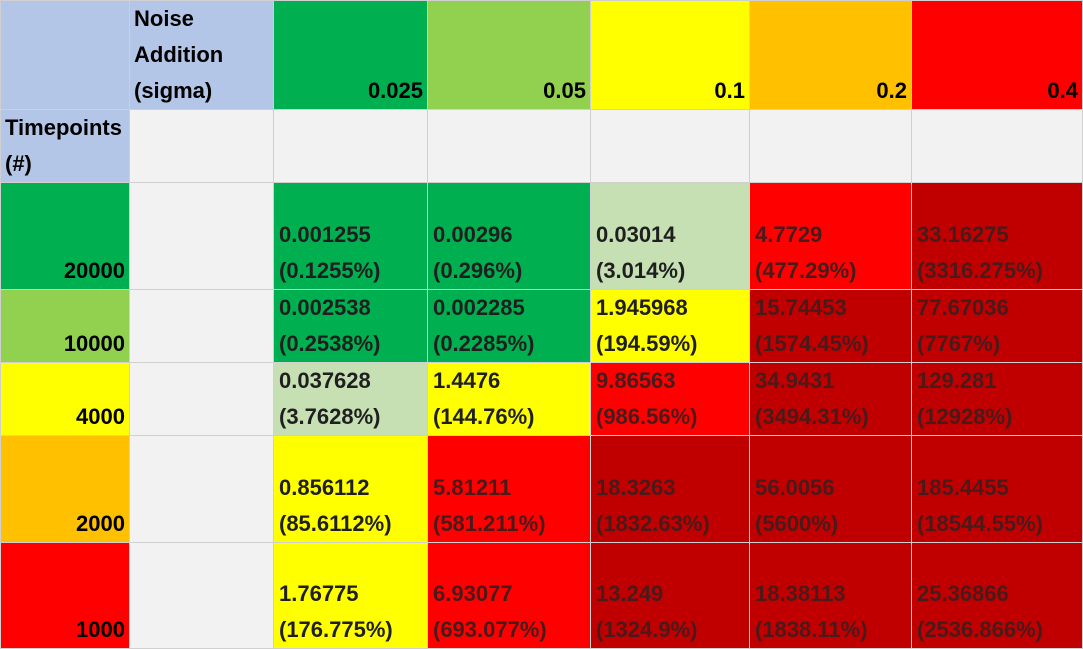 This screenshot has width=1083, height=649. What do you see at coordinates (636, 380) in the screenshot?
I see `cell-value: 9.86563` at bounding box center [636, 380].